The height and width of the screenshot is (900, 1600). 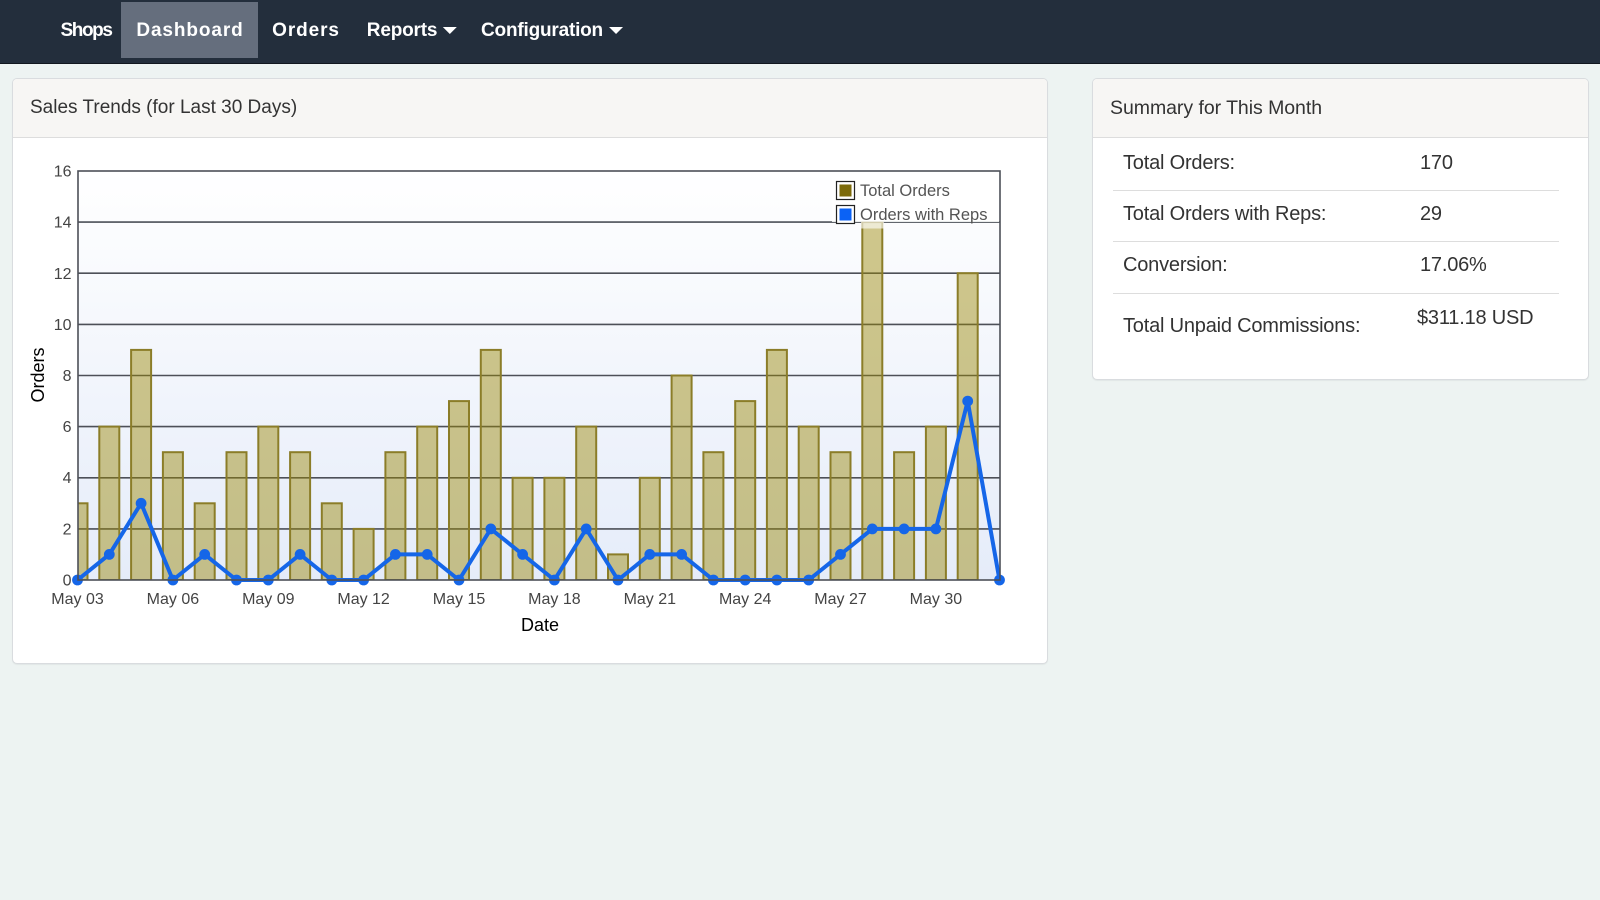 I want to click on svg-text: May 03, so click(x=77, y=599).